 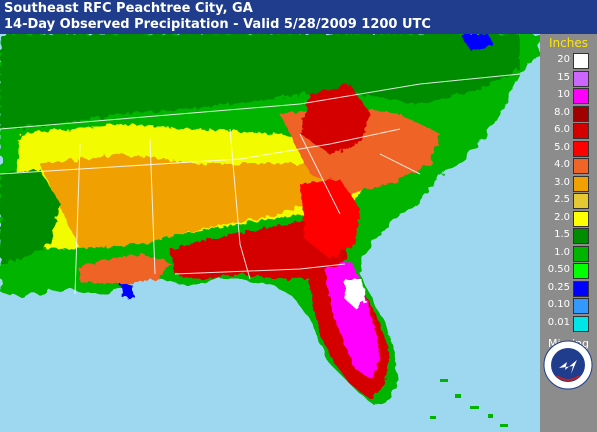 What do you see at coordinates (562, 147) in the screenshot?
I see `legend-value-label: 5.0` at bounding box center [562, 147].